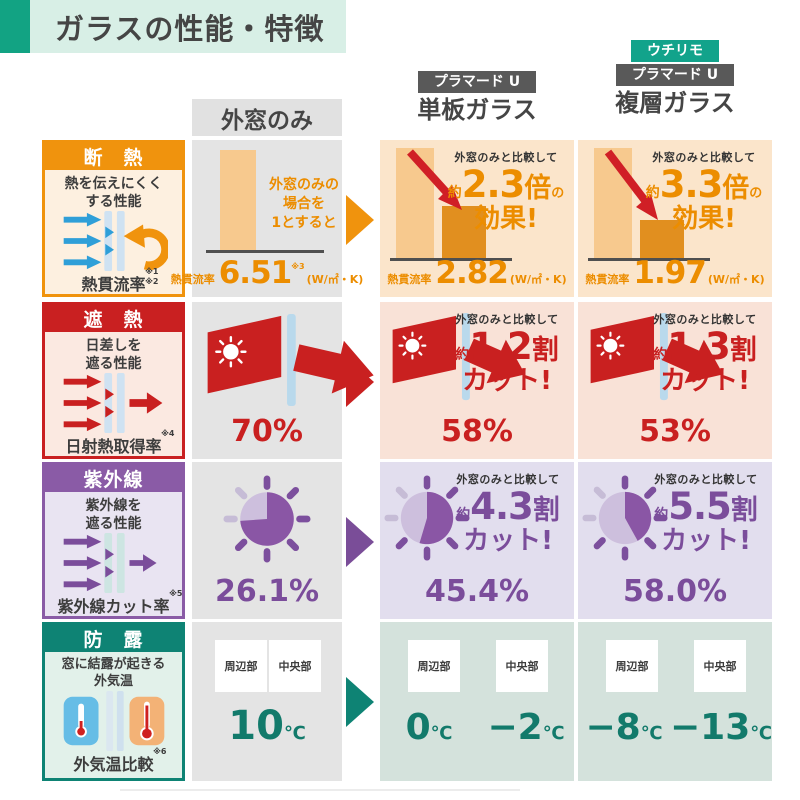 The image size is (800, 800). What do you see at coordinates (113, 318) in the screenshot?
I see `shading-title: 遮 熱` at bounding box center [113, 318].